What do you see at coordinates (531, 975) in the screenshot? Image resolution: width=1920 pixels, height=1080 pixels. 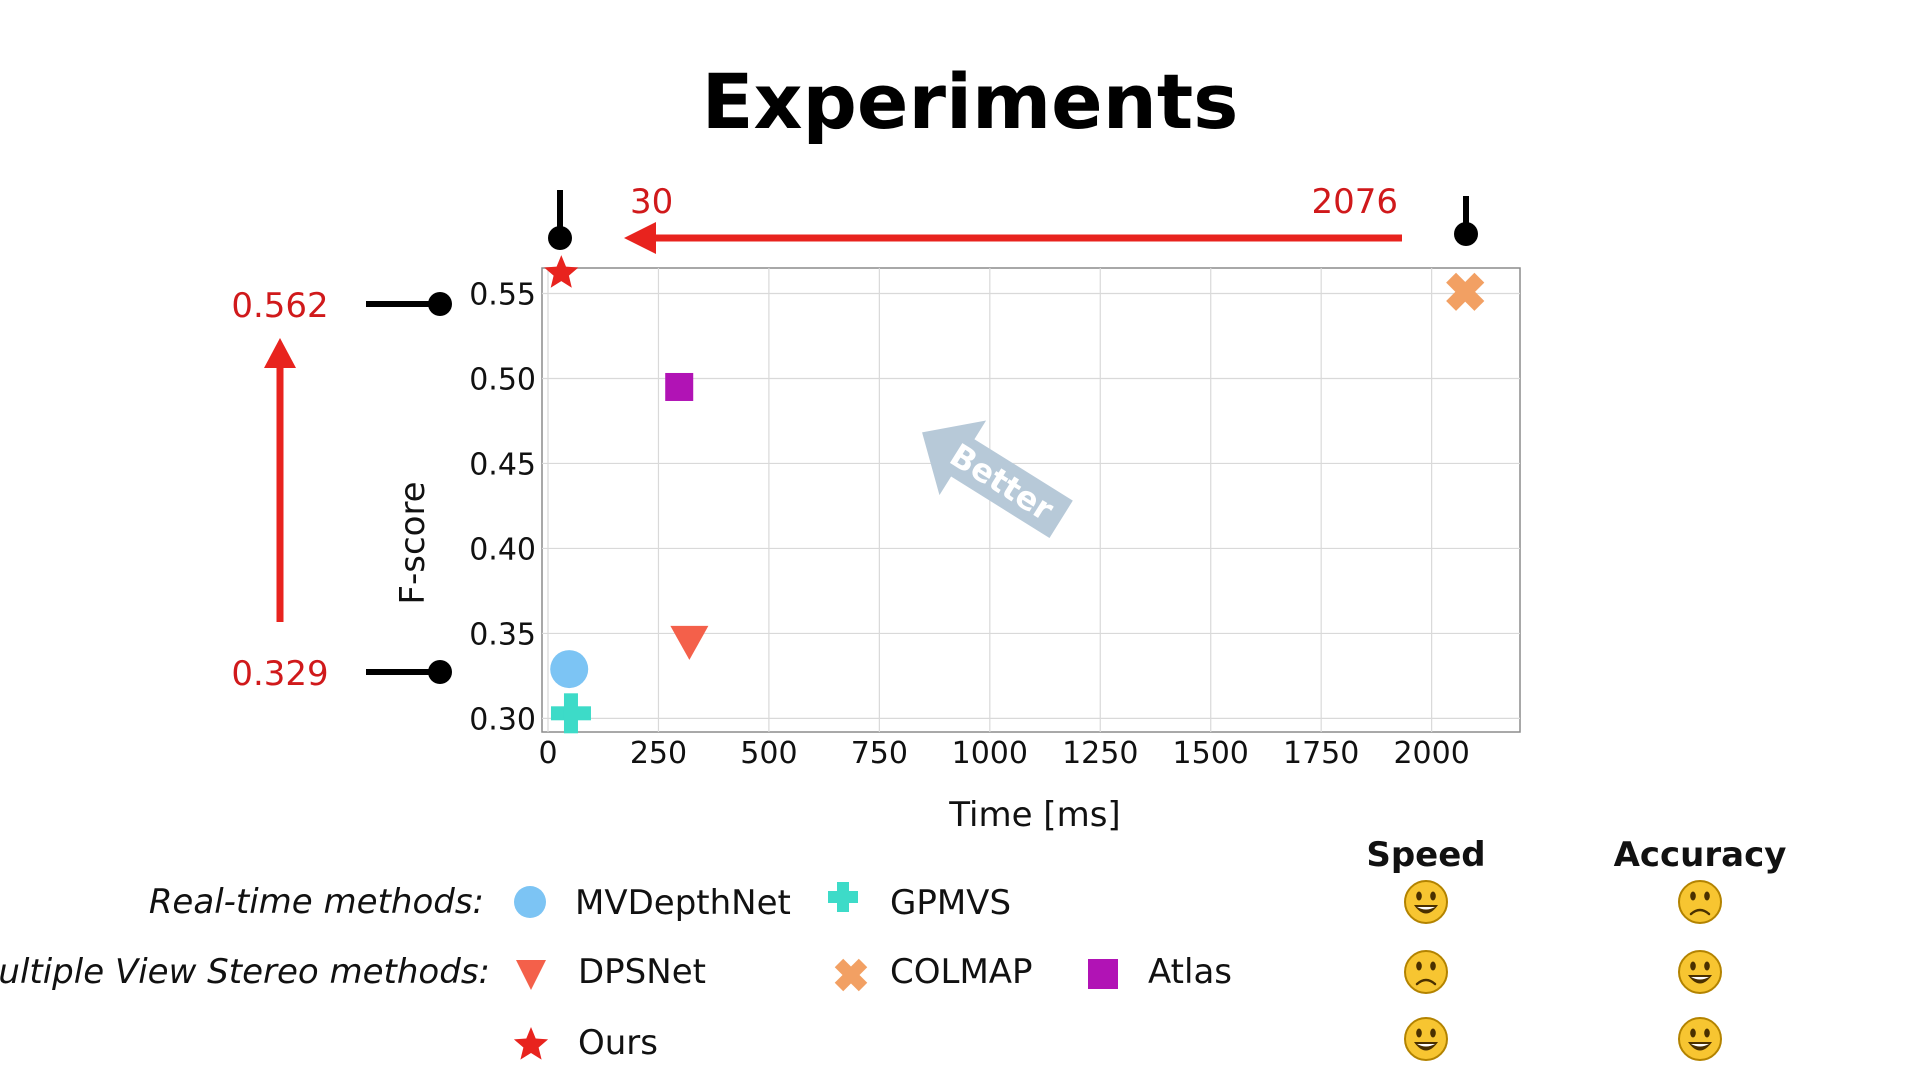 I see `triangle-down-icon` at bounding box center [531, 975].